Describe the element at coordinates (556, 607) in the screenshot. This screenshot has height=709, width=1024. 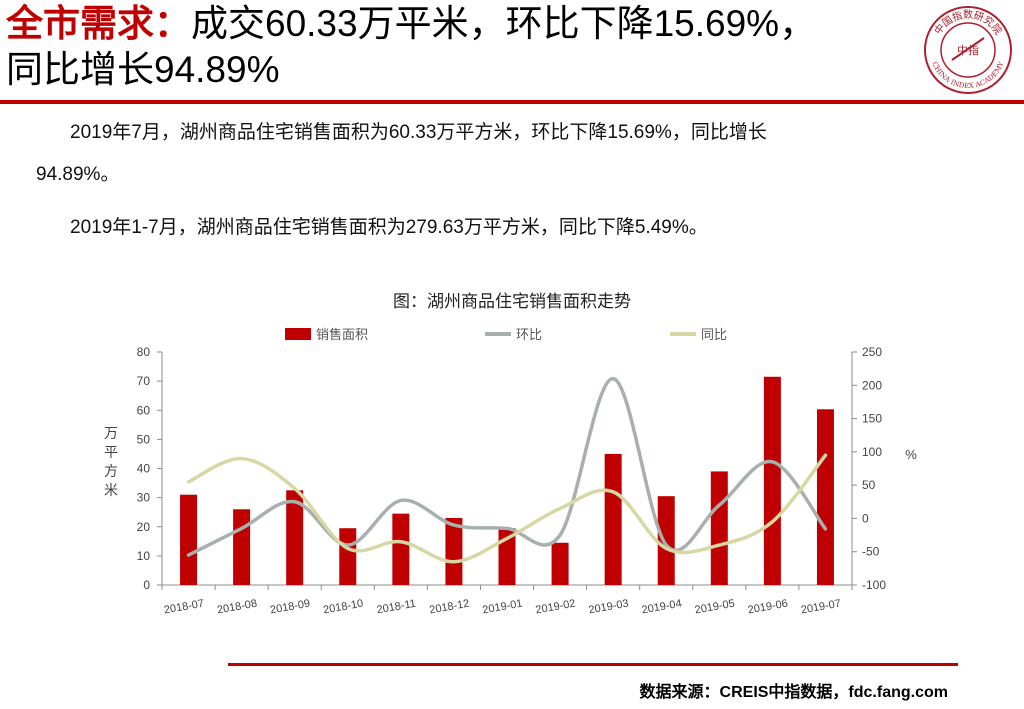
I see `x-tick-label: 2019-02` at that location.